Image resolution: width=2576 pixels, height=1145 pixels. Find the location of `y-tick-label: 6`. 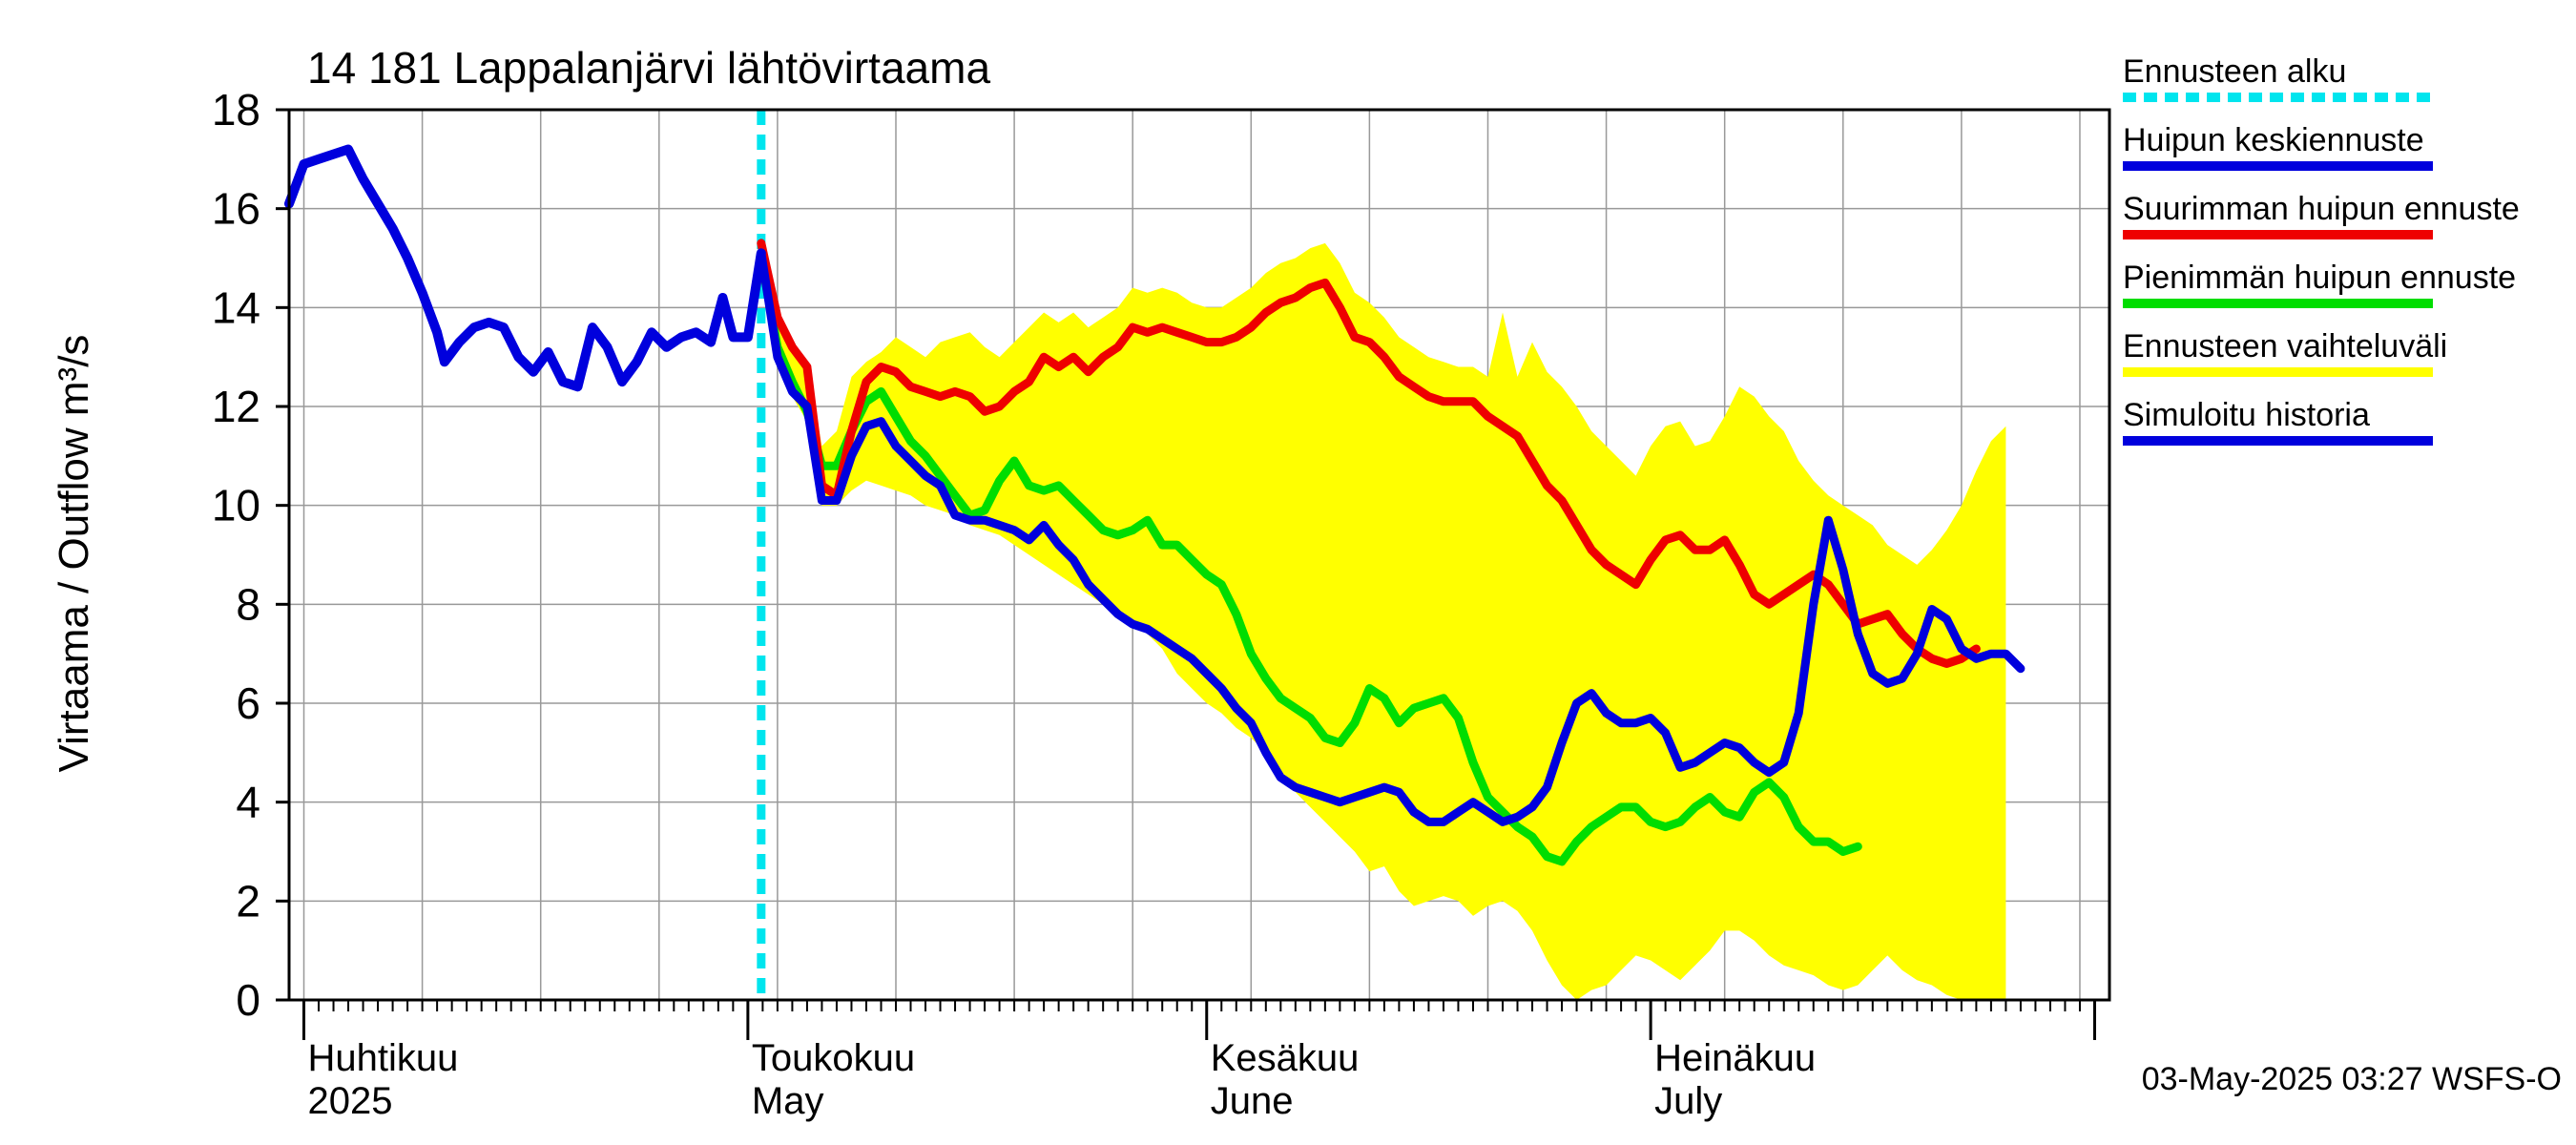

y-tick-label: 6 is located at coordinates (248, 703).